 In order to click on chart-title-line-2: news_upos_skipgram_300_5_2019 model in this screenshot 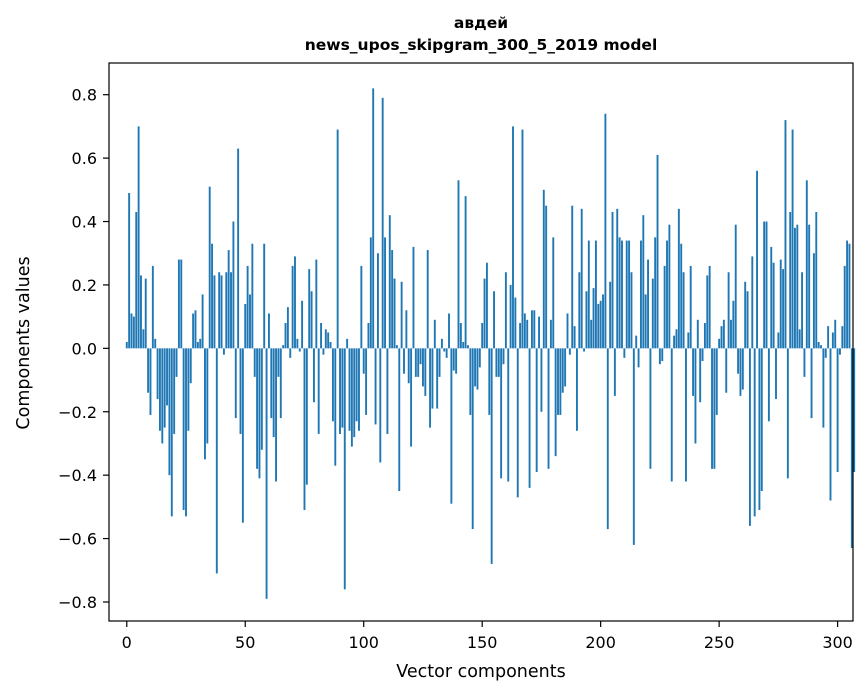, I will do `click(481, 45)`.